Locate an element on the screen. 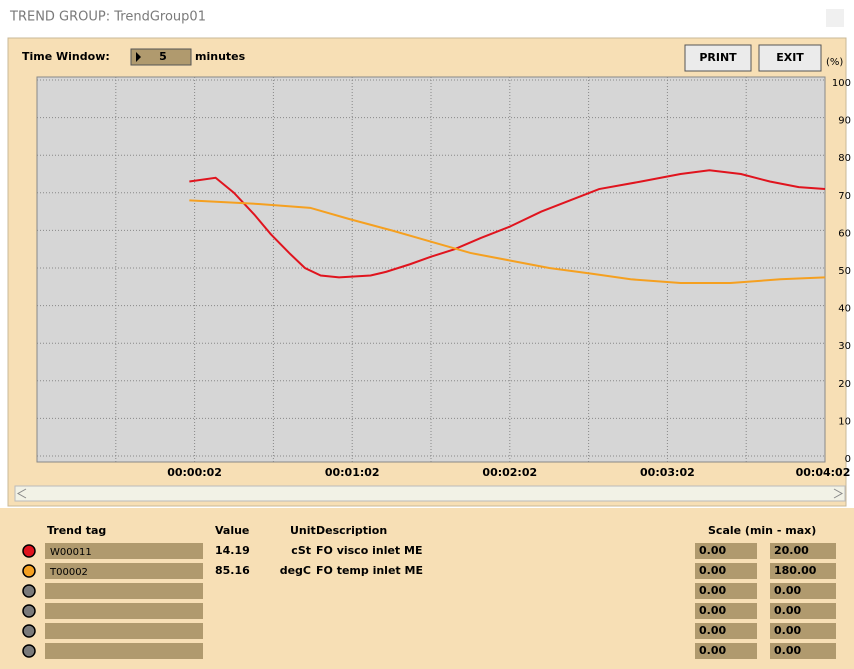 This screenshot has width=854, height=669. y-tick-label: 90 is located at coordinates (844, 121).